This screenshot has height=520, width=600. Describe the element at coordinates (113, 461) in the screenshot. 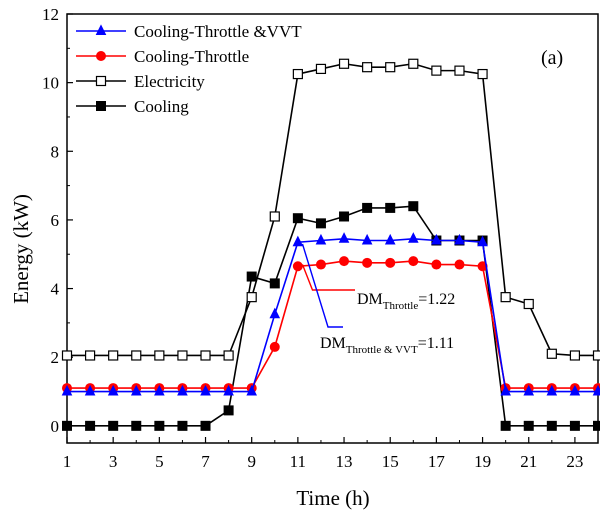

I see `x-tick-label: 3` at that location.